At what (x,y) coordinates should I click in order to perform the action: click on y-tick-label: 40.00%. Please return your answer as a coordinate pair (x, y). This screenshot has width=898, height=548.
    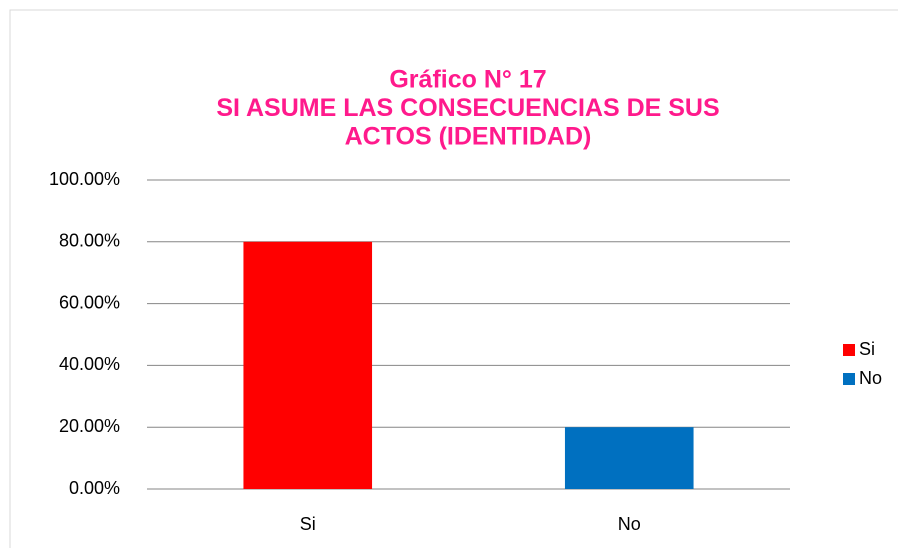
    Looking at the image, I should click on (89, 364).